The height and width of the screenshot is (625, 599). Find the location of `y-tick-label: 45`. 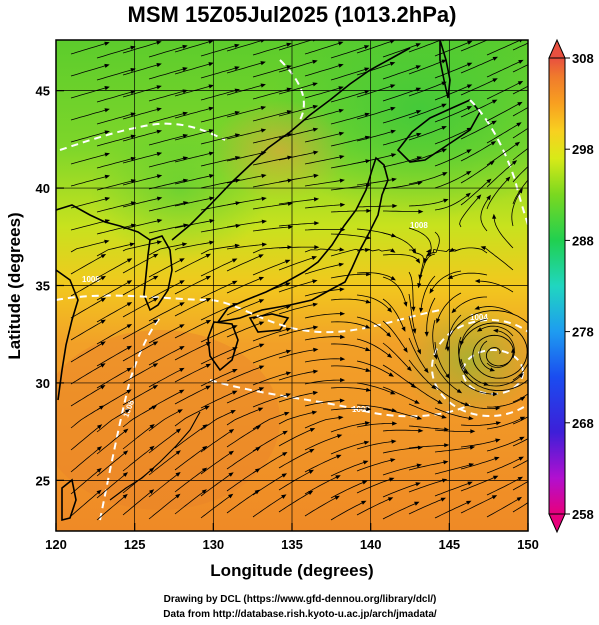

y-tick-label: 45 is located at coordinates (43, 91).